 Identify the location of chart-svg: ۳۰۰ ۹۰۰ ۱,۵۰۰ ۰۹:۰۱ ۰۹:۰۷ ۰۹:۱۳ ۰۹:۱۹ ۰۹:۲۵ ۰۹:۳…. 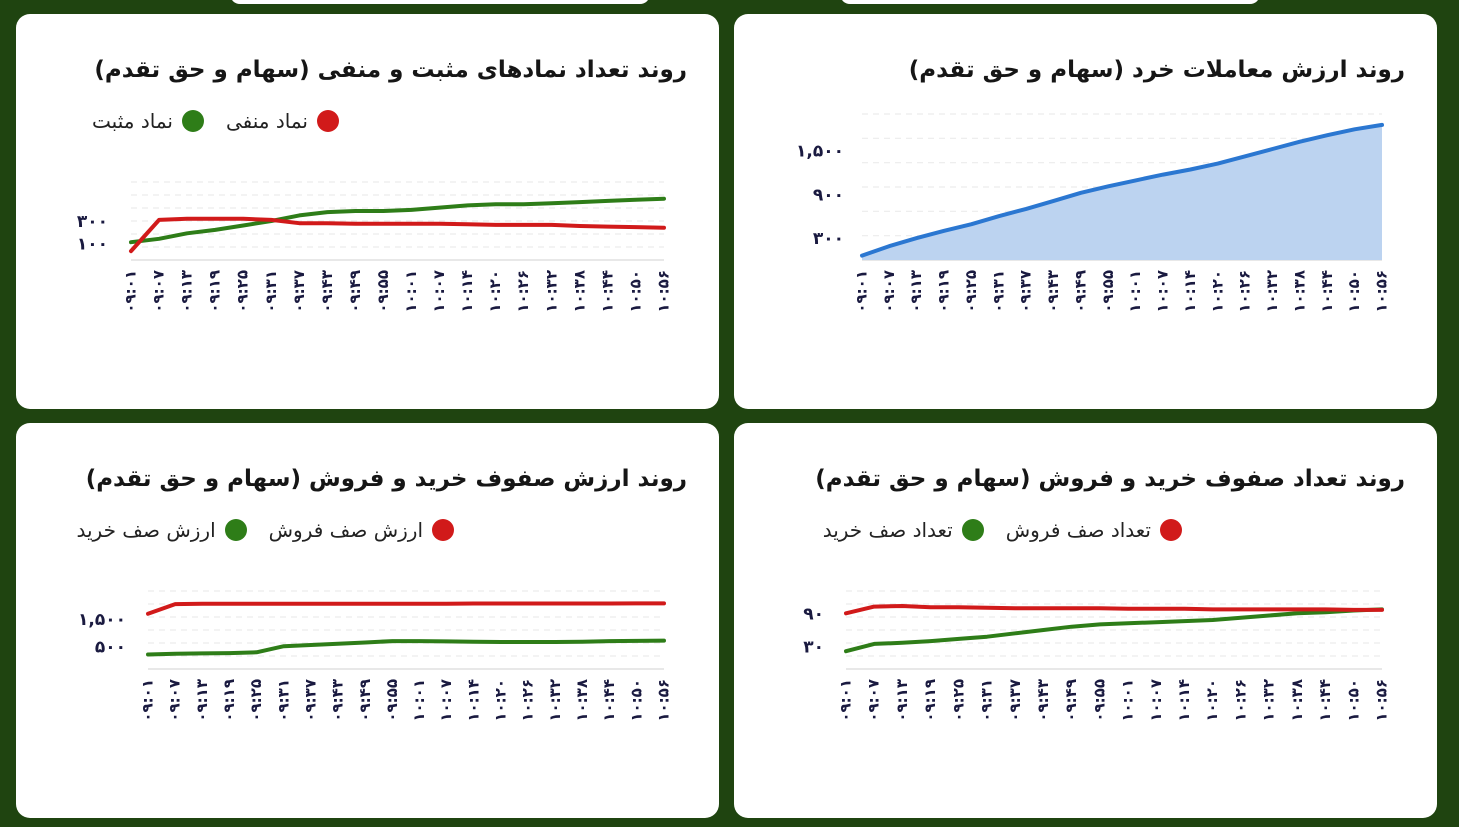
(1093, 213).